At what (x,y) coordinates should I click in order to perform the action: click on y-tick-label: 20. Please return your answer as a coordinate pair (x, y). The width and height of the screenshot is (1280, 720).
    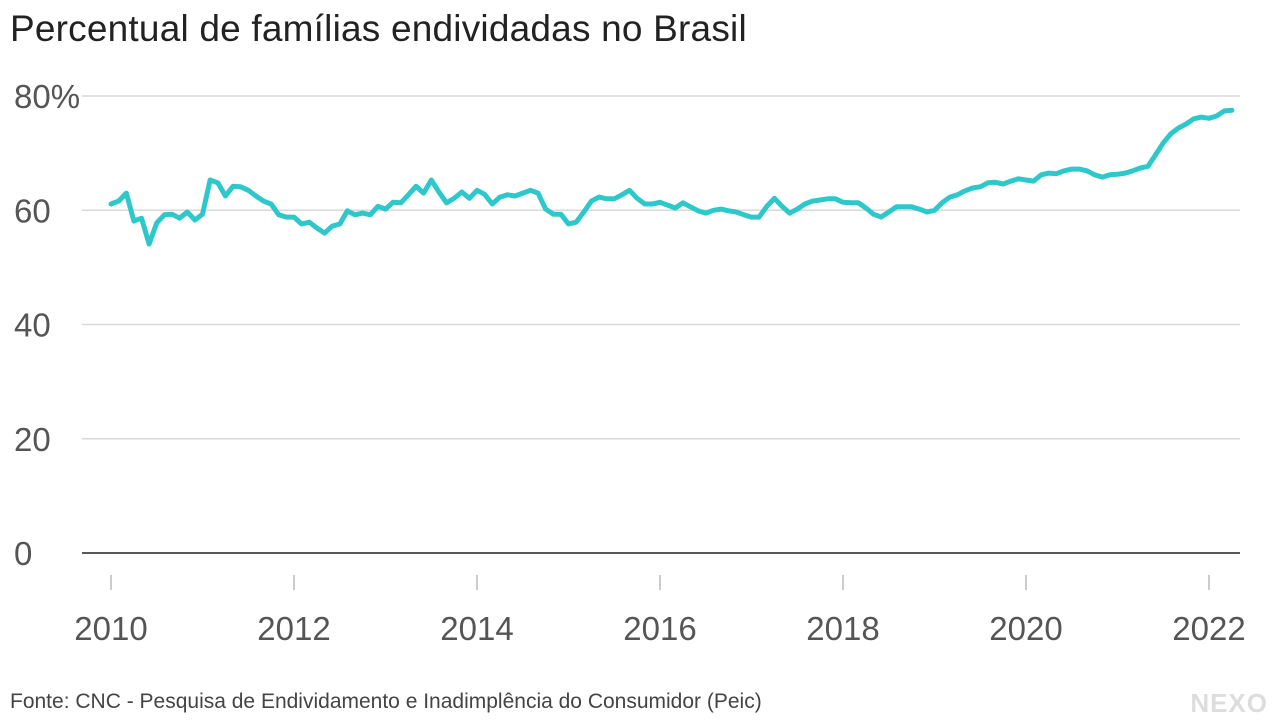
    Looking at the image, I should click on (32, 439).